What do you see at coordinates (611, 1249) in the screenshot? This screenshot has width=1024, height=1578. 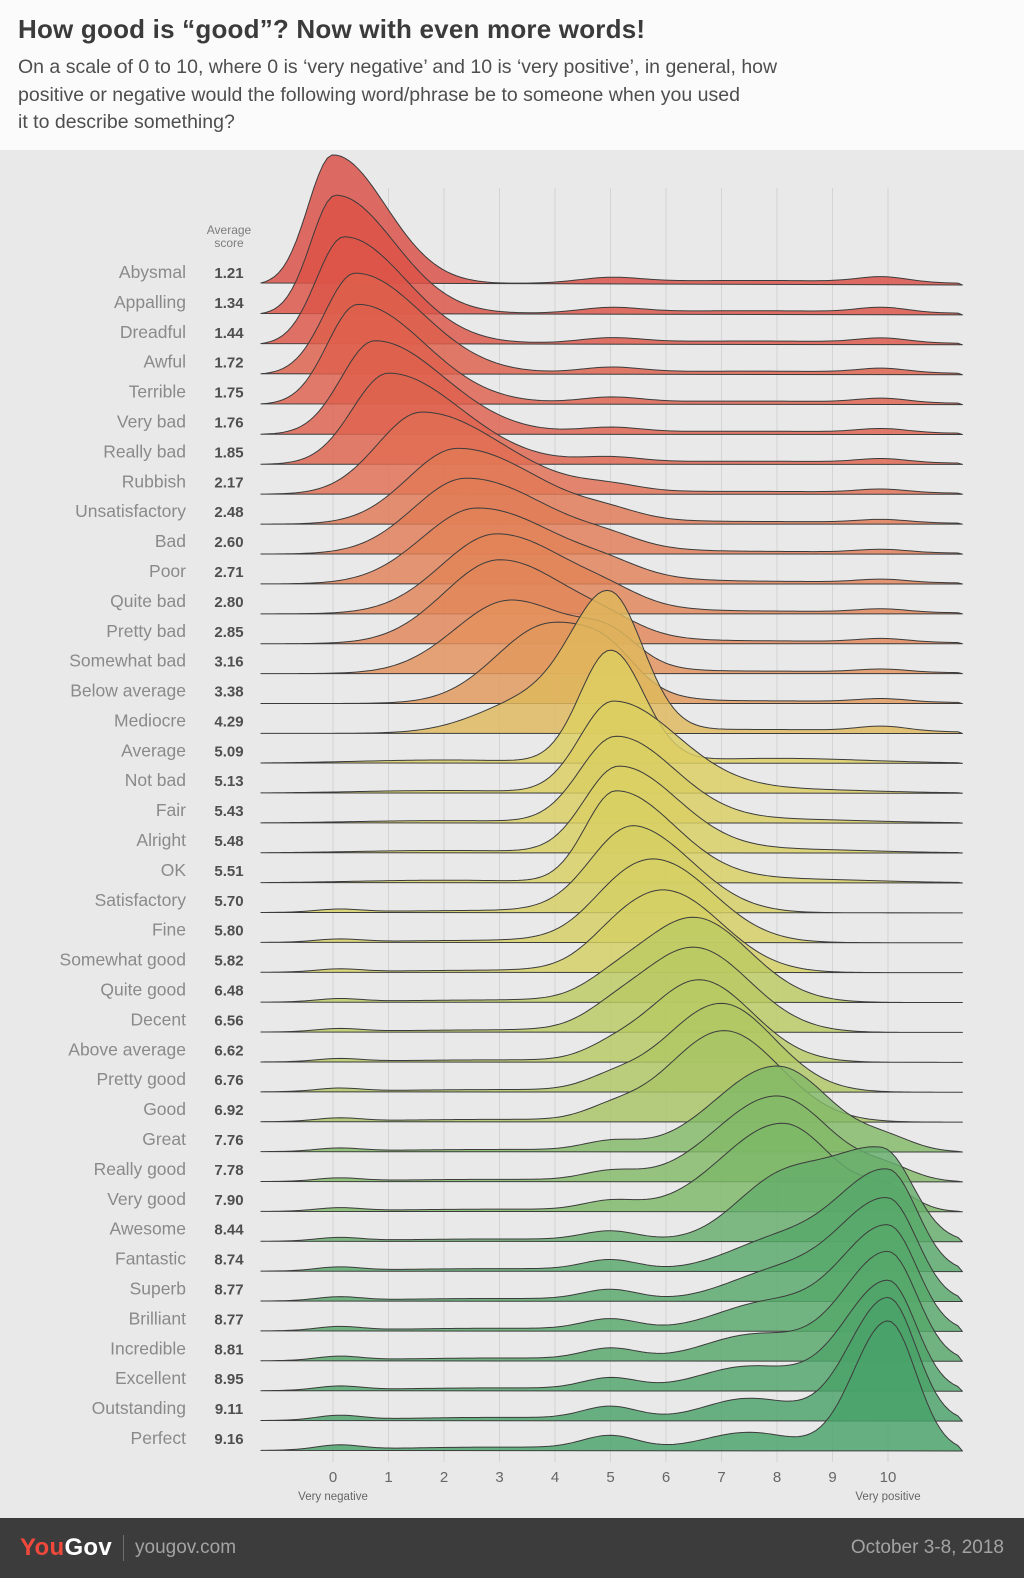 I see `density-curve-superb` at bounding box center [611, 1249].